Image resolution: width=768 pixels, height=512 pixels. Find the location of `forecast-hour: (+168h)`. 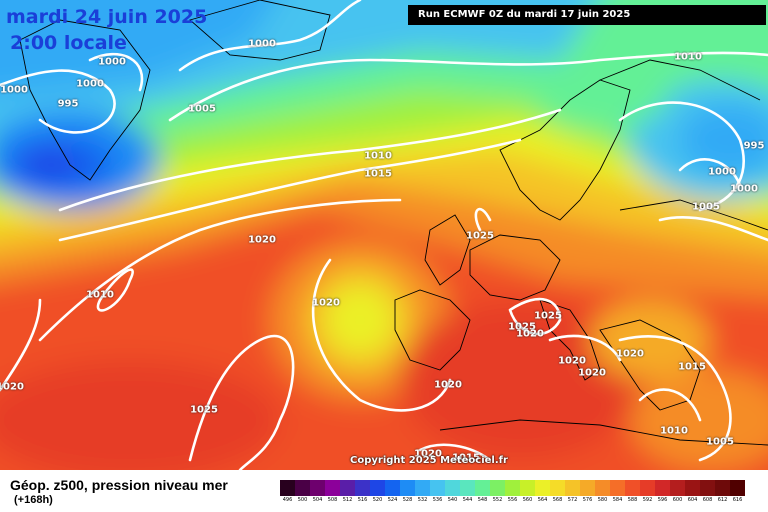

forecast-hour: (+168h) is located at coordinates (33, 500).